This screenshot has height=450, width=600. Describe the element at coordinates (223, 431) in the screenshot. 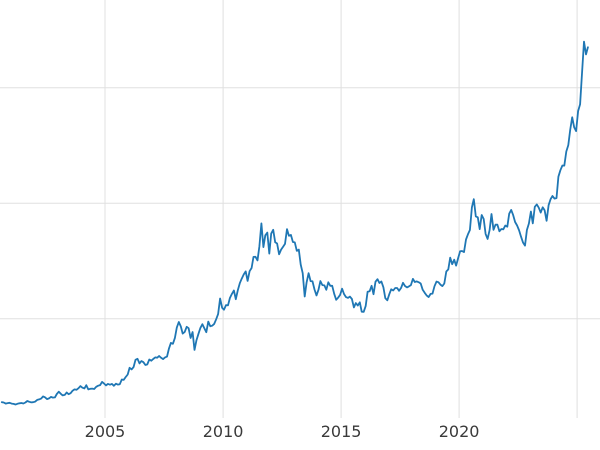

I see `x-tick-label-2010: 2010` at that location.